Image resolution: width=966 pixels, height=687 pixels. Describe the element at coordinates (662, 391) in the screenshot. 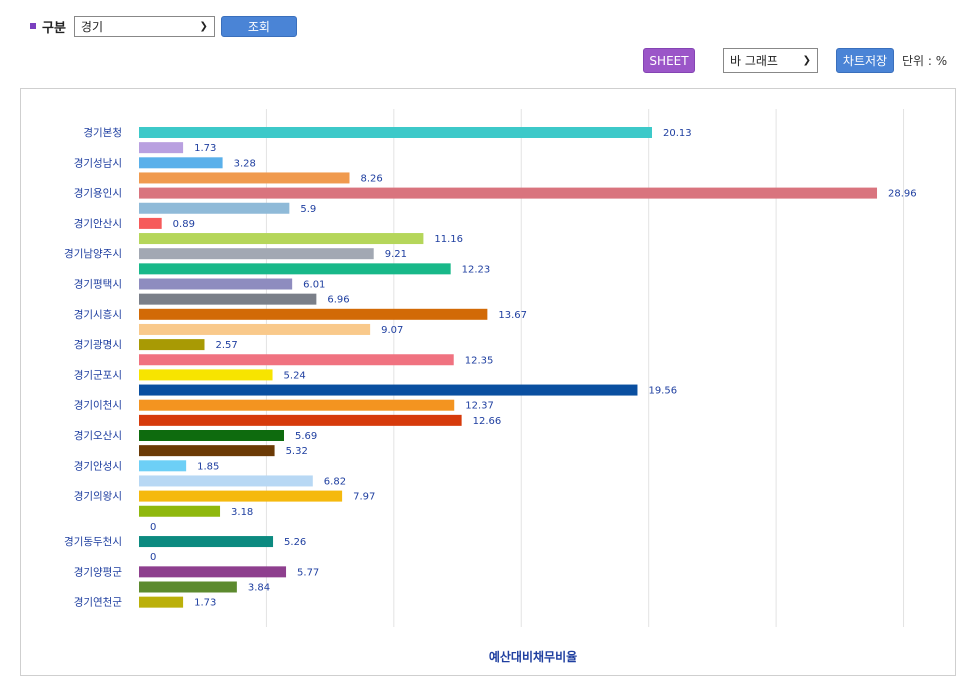

I see `bar-value-label: 19.56` at that location.